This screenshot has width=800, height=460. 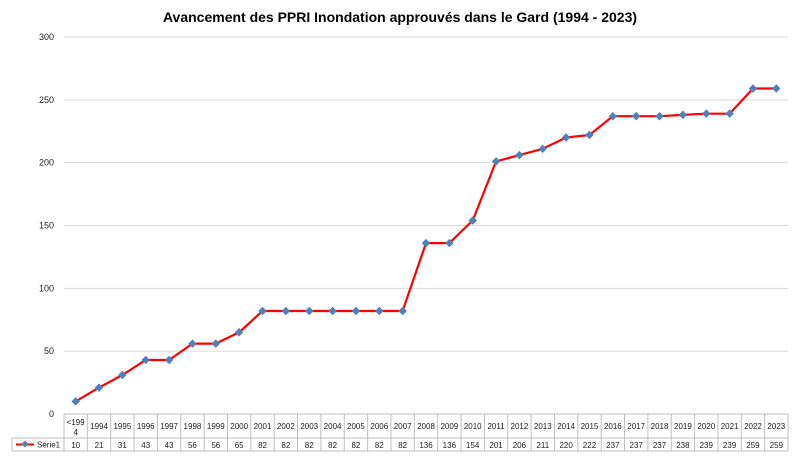 I want to click on x-tick-label: 2014, so click(x=566, y=426).